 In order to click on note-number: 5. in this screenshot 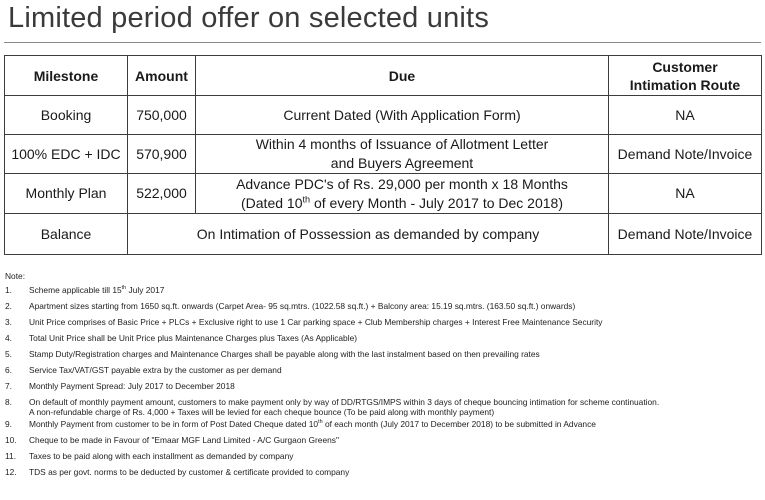, I will do `click(8, 354)`.